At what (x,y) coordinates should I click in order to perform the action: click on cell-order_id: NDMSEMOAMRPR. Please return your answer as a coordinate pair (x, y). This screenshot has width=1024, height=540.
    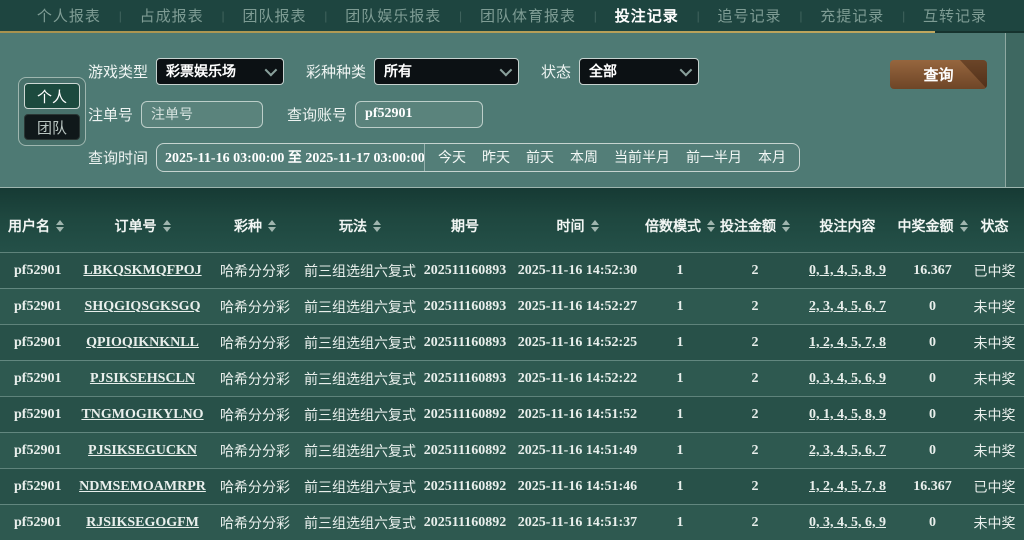
    Looking at the image, I should click on (142, 486).